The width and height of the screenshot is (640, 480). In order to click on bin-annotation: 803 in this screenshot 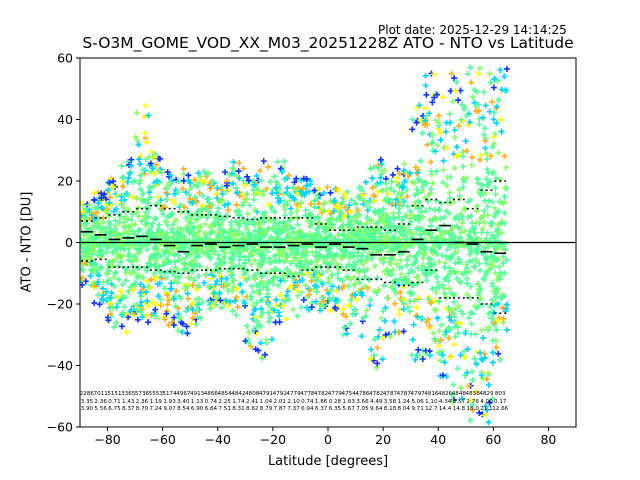, I will do `click(500, 394)`.